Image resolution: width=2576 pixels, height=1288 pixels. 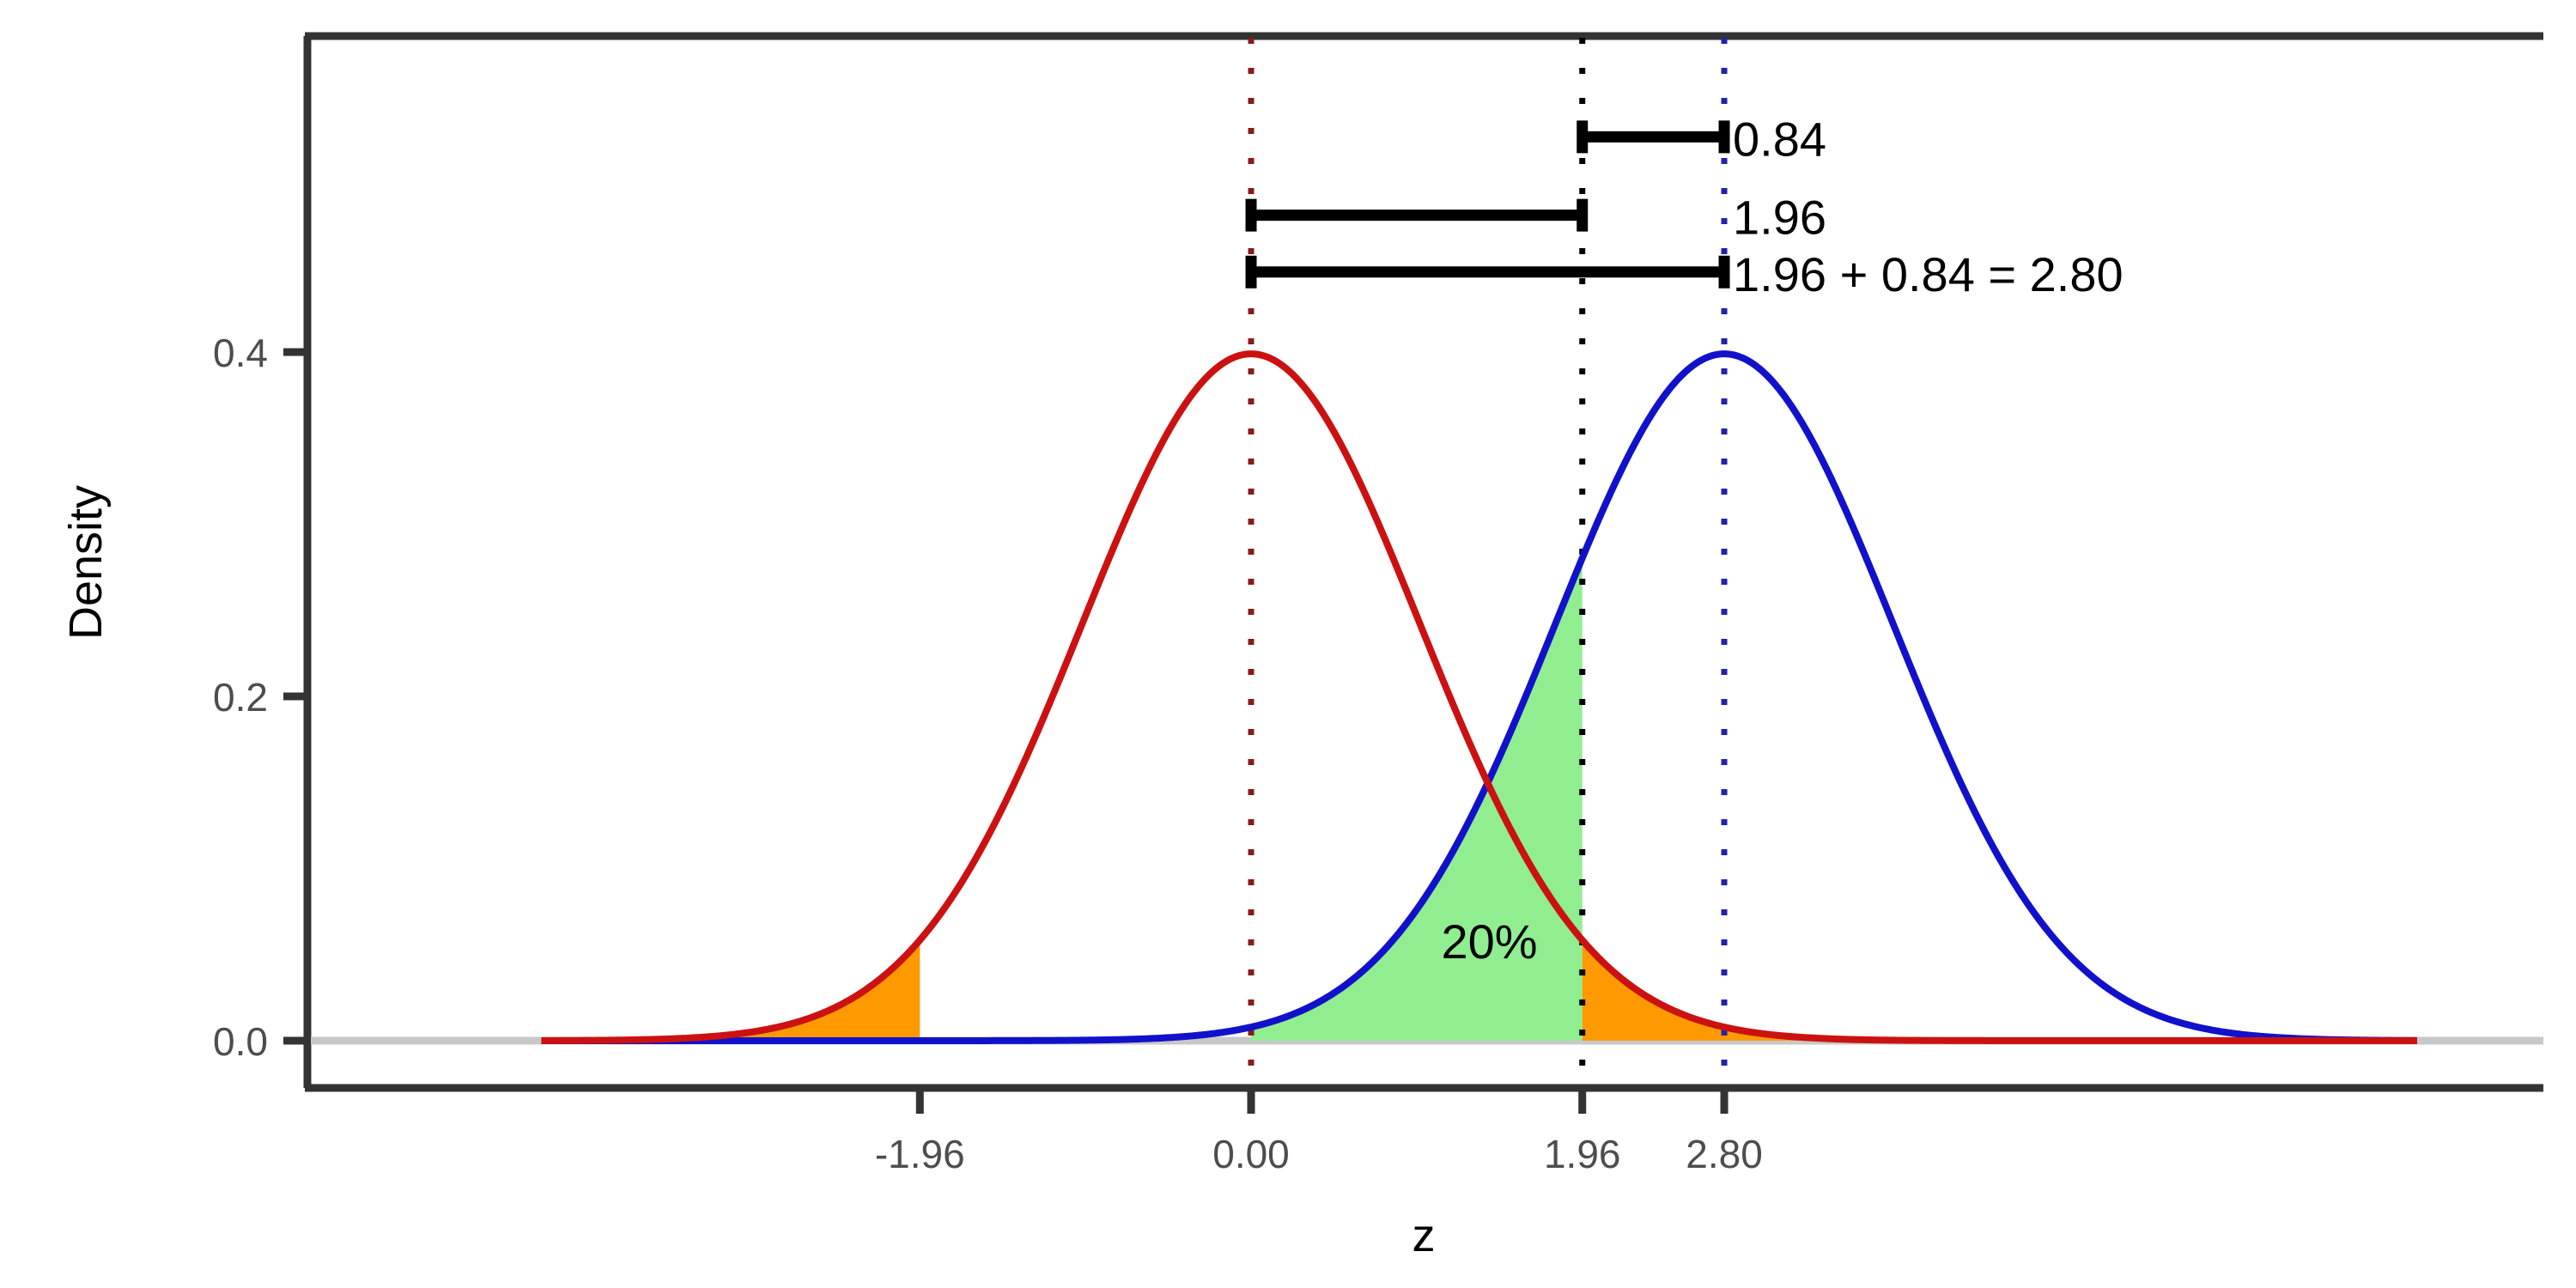 What do you see at coordinates (1928, 274) in the screenshot?
I see `bracket-total-label: 1.96 + 0.84 = 2.80` at bounding box center [1928, 274].